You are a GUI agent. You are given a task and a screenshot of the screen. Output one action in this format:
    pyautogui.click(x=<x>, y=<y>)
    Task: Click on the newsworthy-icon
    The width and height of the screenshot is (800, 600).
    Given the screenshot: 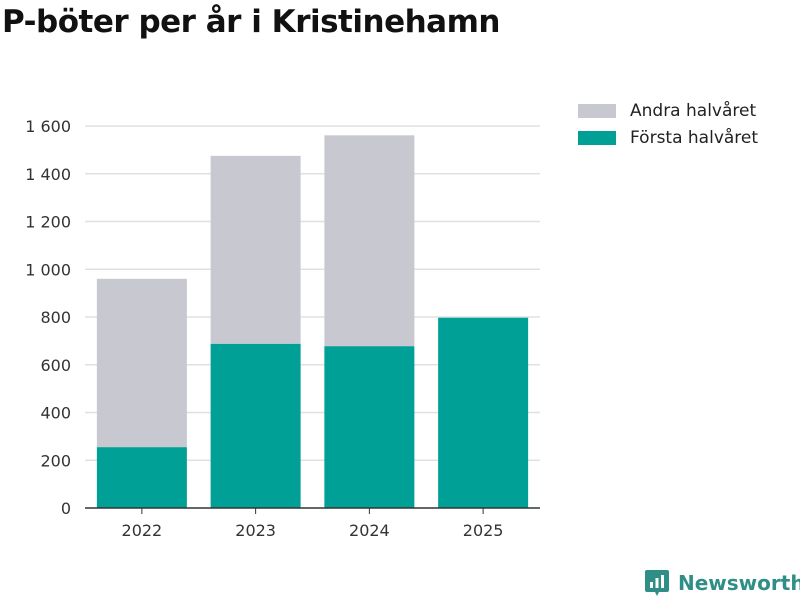 What is the action you would take?
    pyautogui.click(x=657, y=583)
    